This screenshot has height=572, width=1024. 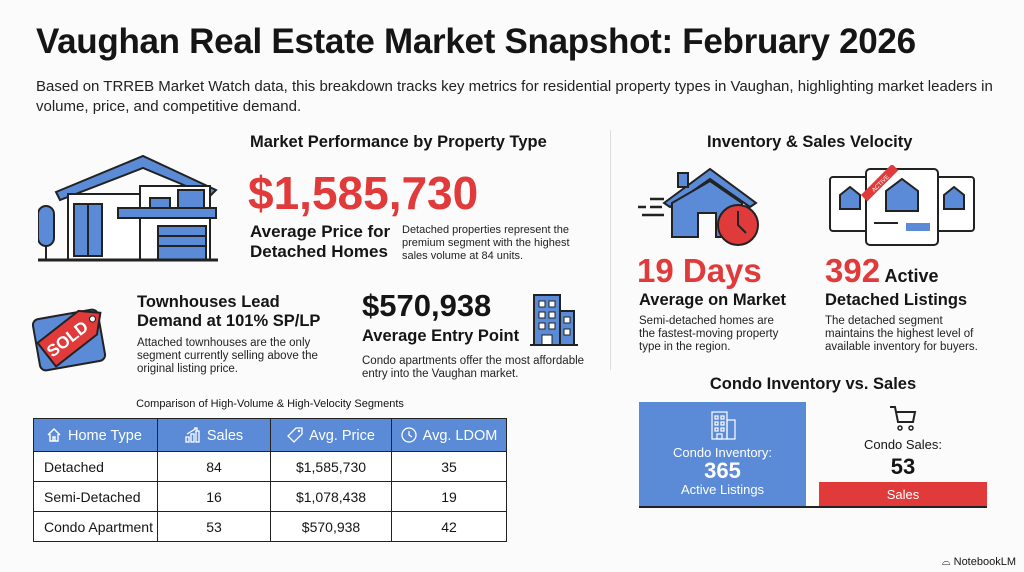 I want to click on cell: Condo Apartment, so click(x=95, y=526).